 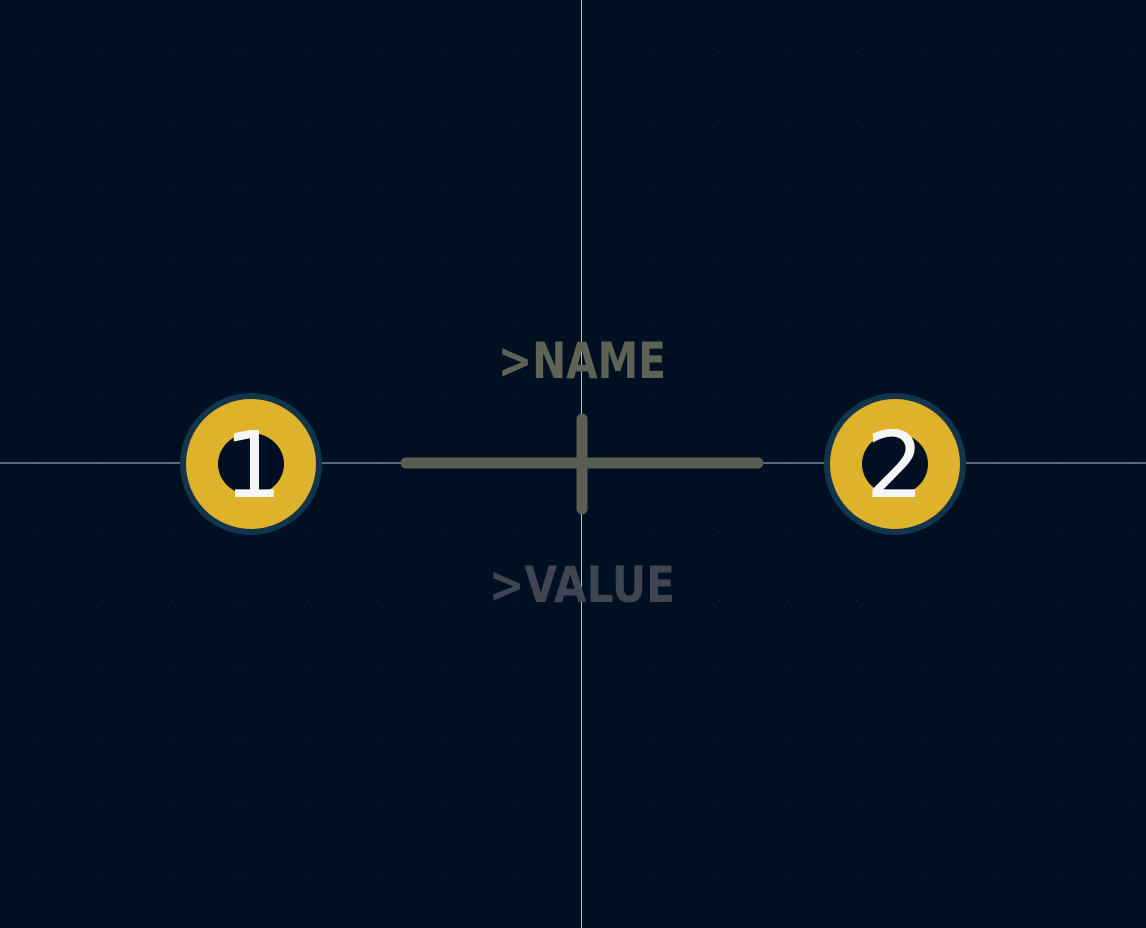 I want to click on name-label: >NAME, so click(x=582, y=361).